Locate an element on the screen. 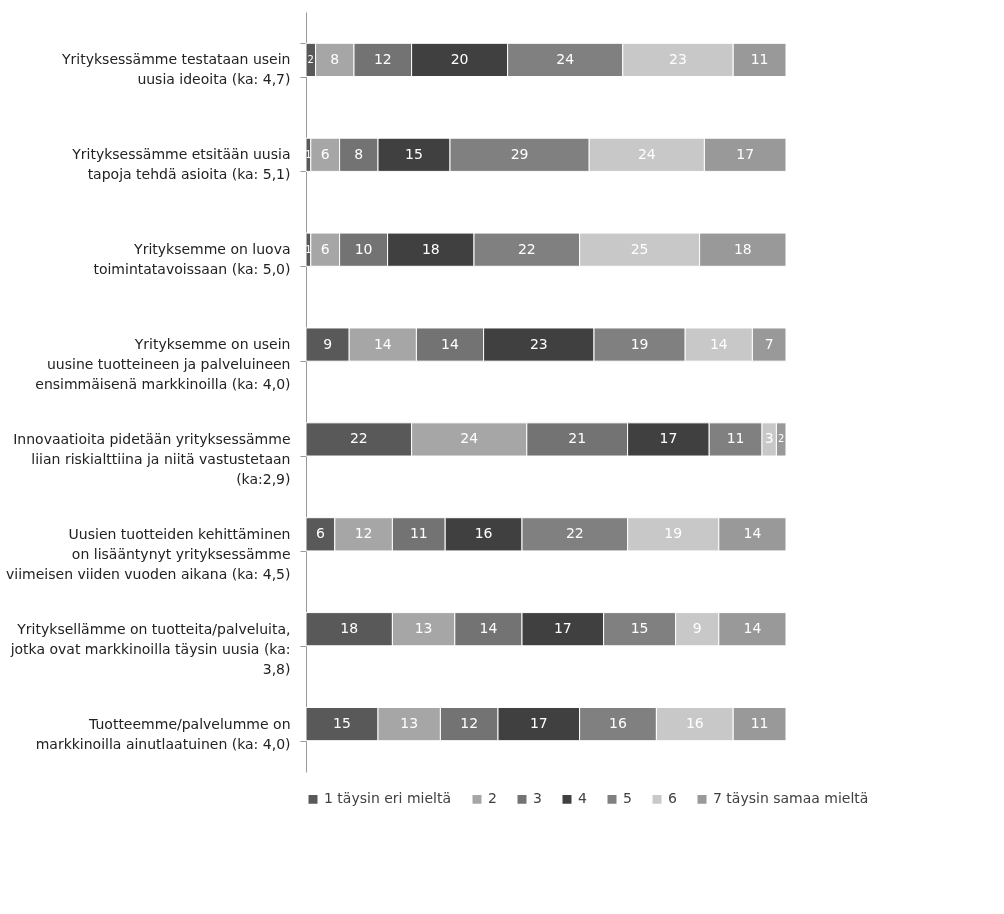 This screenshot has height=914, width=1004. y-tick-label: Tuotteemme/palvelumme on markkinoilla ainutlaatuinen (ka: 4,0) is located at coordinates (163, 733).